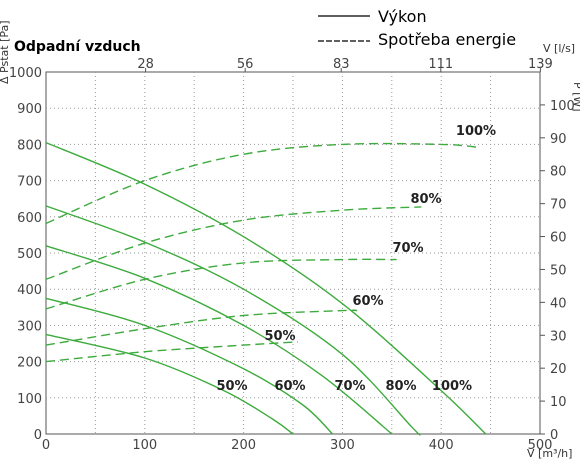  Describe the element at coordinates (29, 326) in the screenshot. I see `y-tick-label: 300` at that location.